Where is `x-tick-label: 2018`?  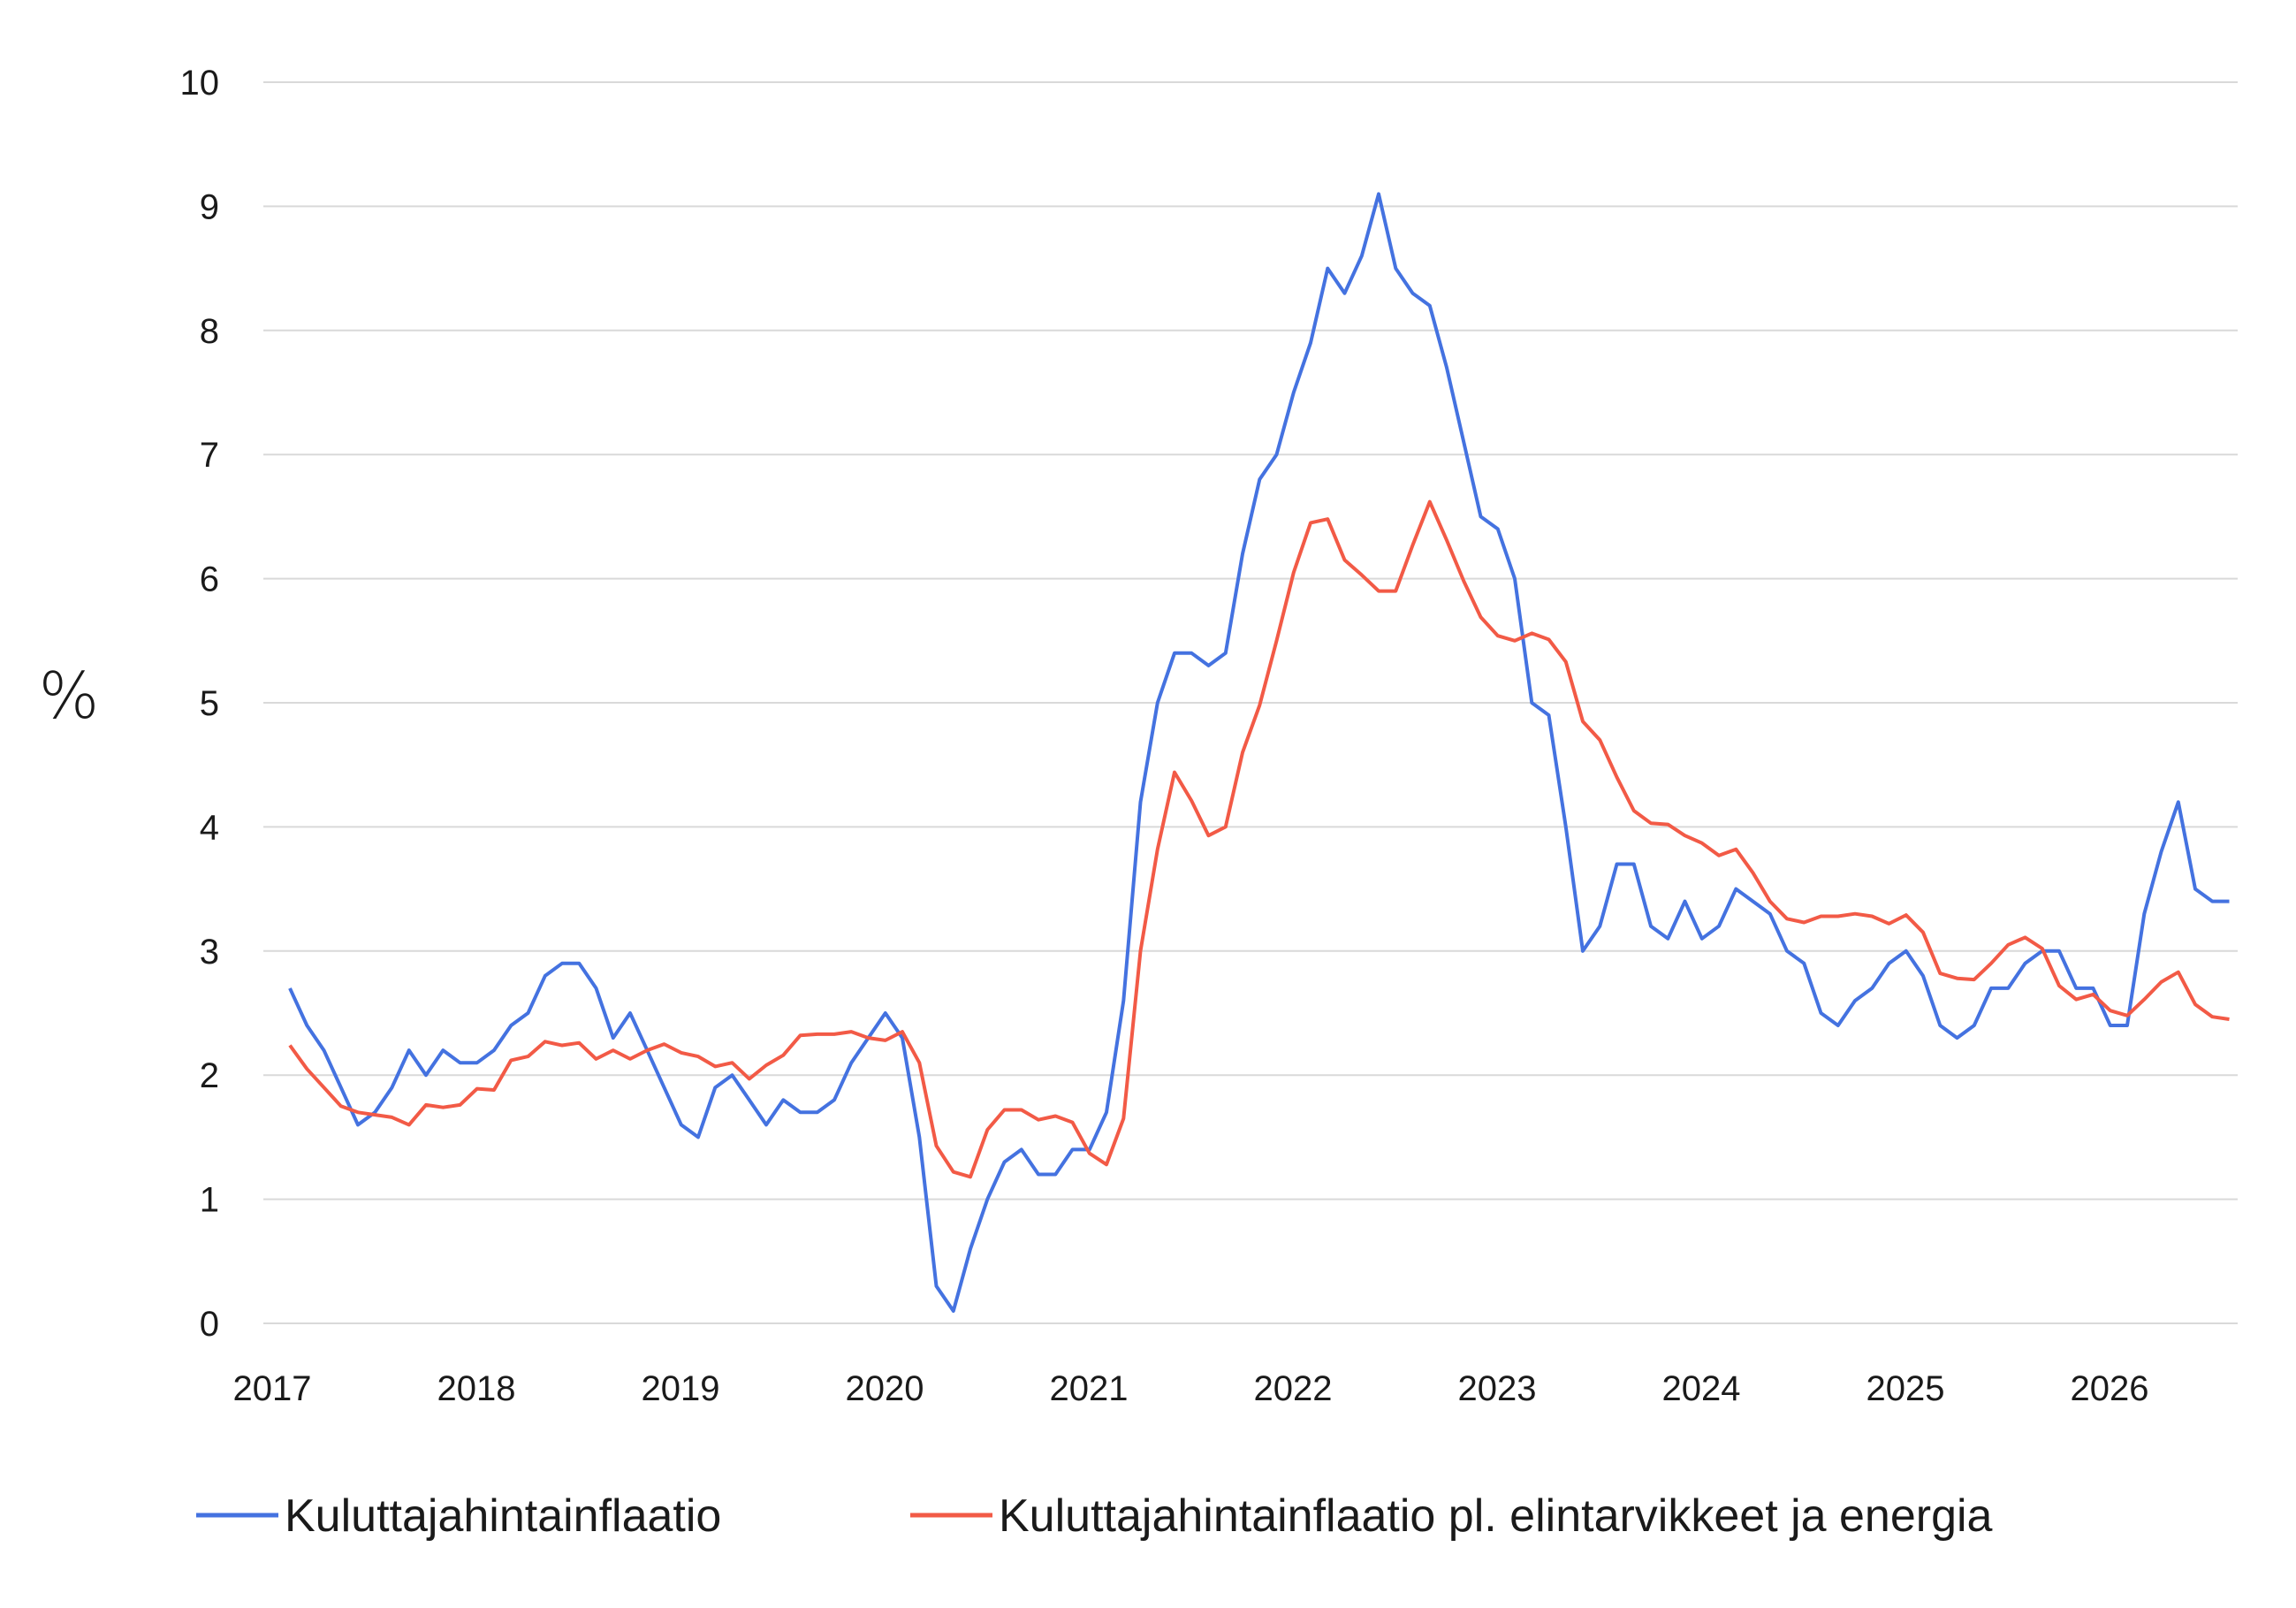 x-tick-label: 2018 is located at coordinates (476, 1389).